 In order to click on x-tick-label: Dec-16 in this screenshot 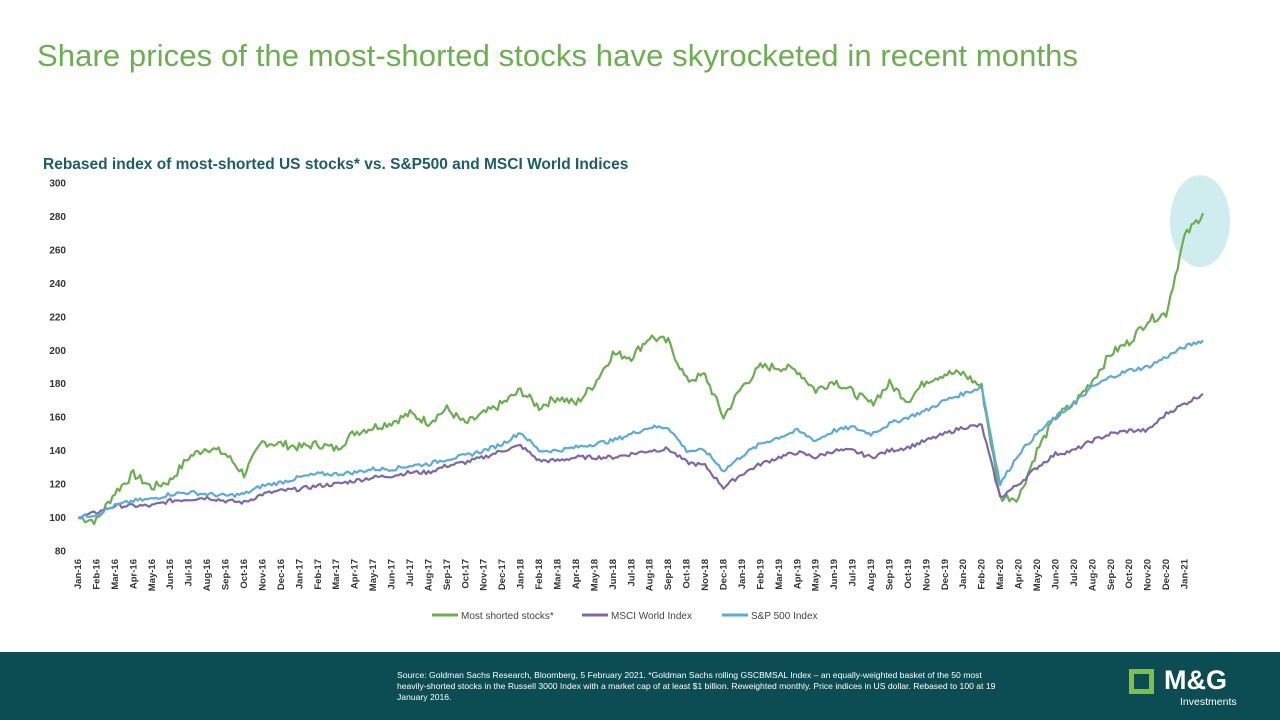, I will do `click(281, 574)`.